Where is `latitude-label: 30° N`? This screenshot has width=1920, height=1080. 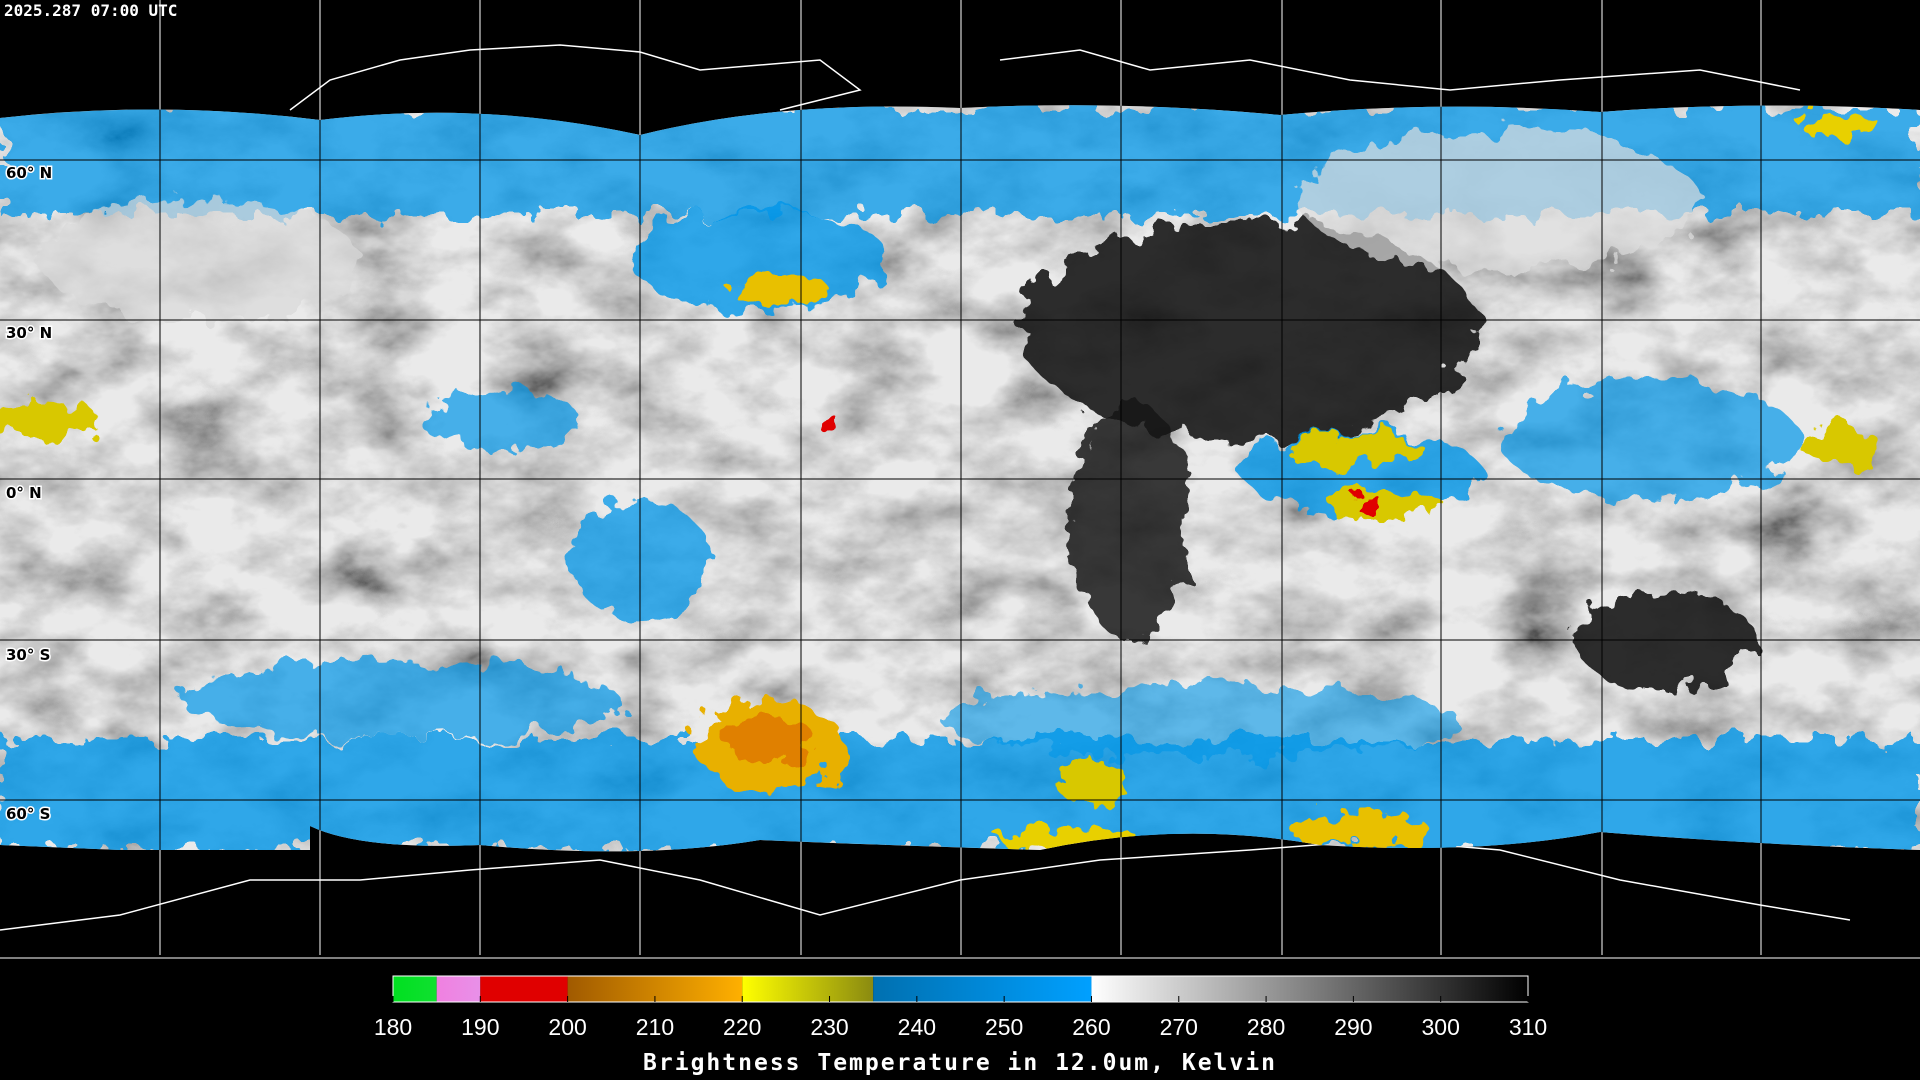 latitude-label: 30° N is located at coordinates (29, 333).